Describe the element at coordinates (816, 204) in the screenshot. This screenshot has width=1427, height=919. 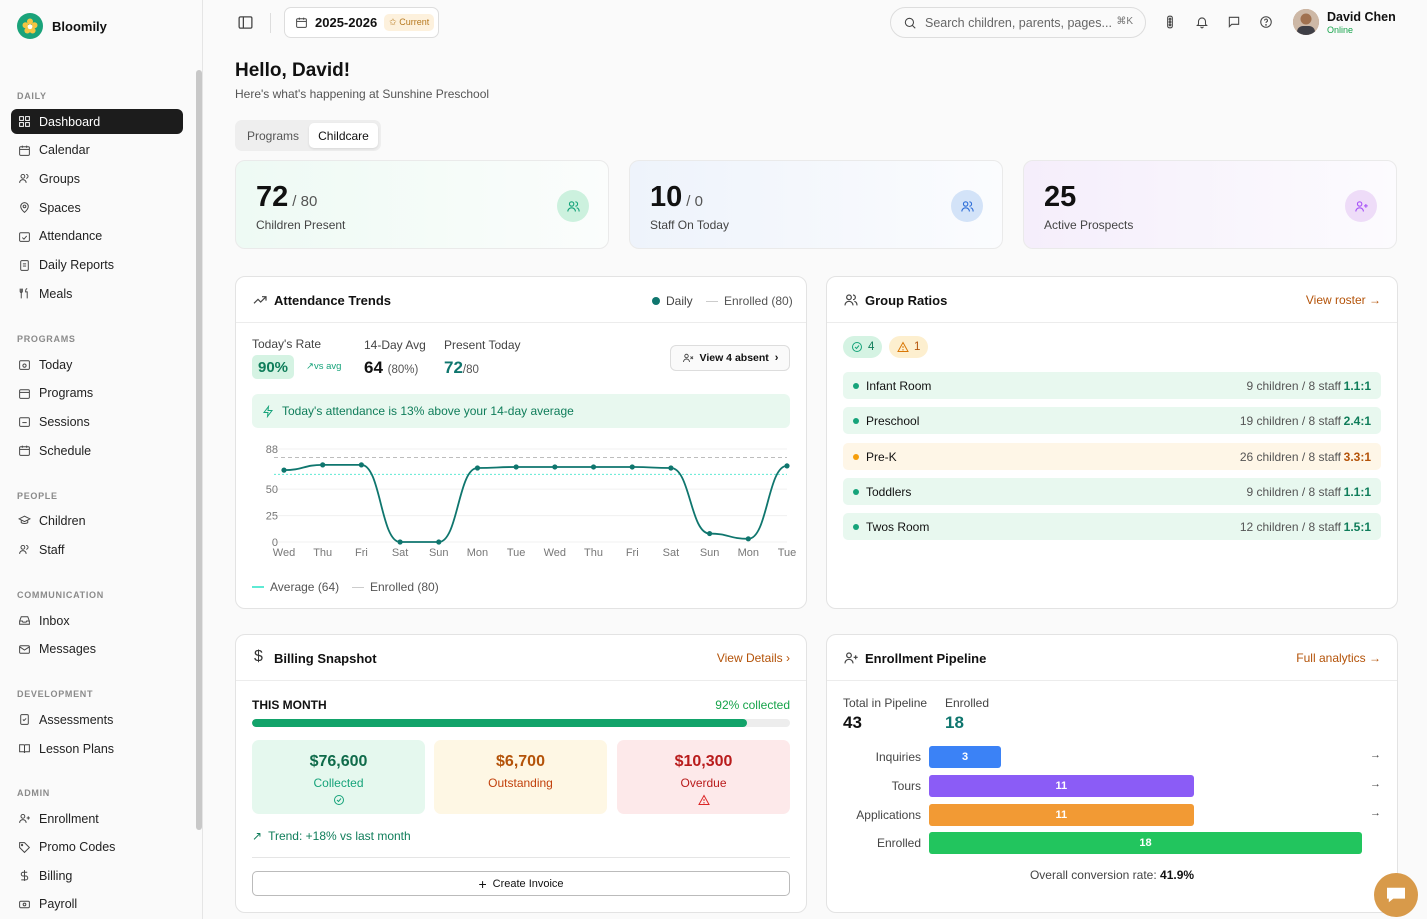
I see `staff-on-today-card: 10/ 0 Staff On Today` at that location.